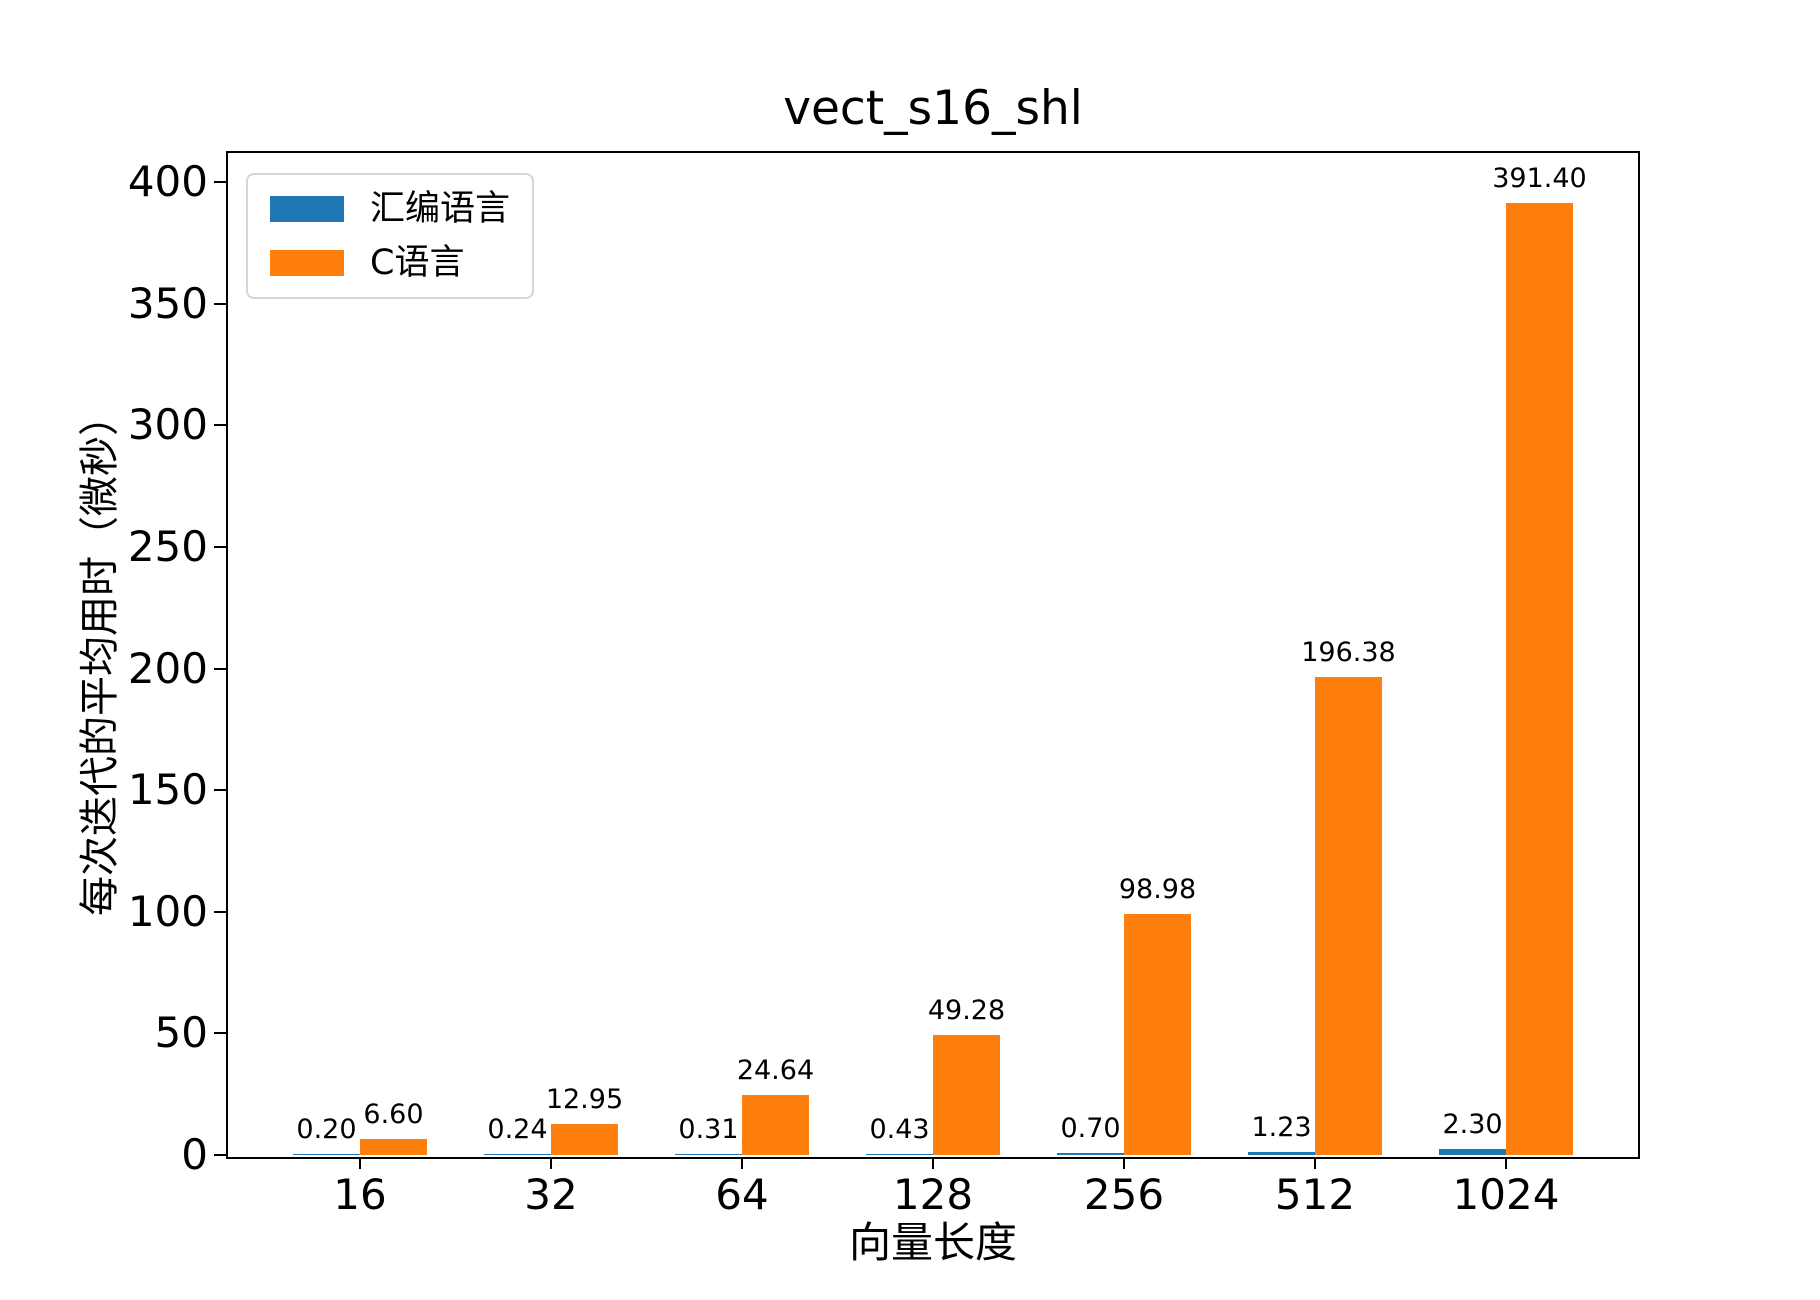 This screenshot has height=1300, width=1820. What do you see at coordinates (1506, 1194) in the screenshot?
I see `x-tick-label: 1024` at bounding box center [1506, 1194].